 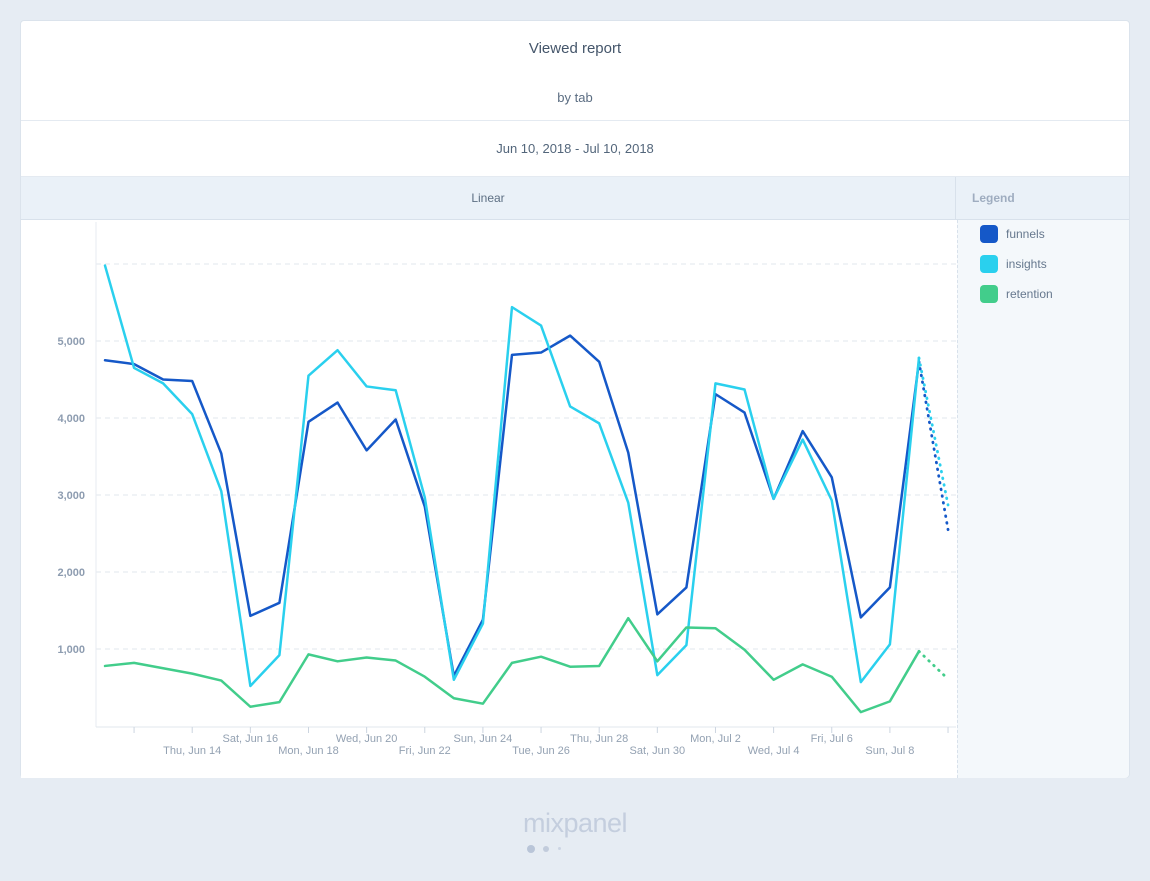 What do you see at coordinates (575, 97) in the screenshot?
I see `page-subtitle: by tab` at bounding box center [575, 97].